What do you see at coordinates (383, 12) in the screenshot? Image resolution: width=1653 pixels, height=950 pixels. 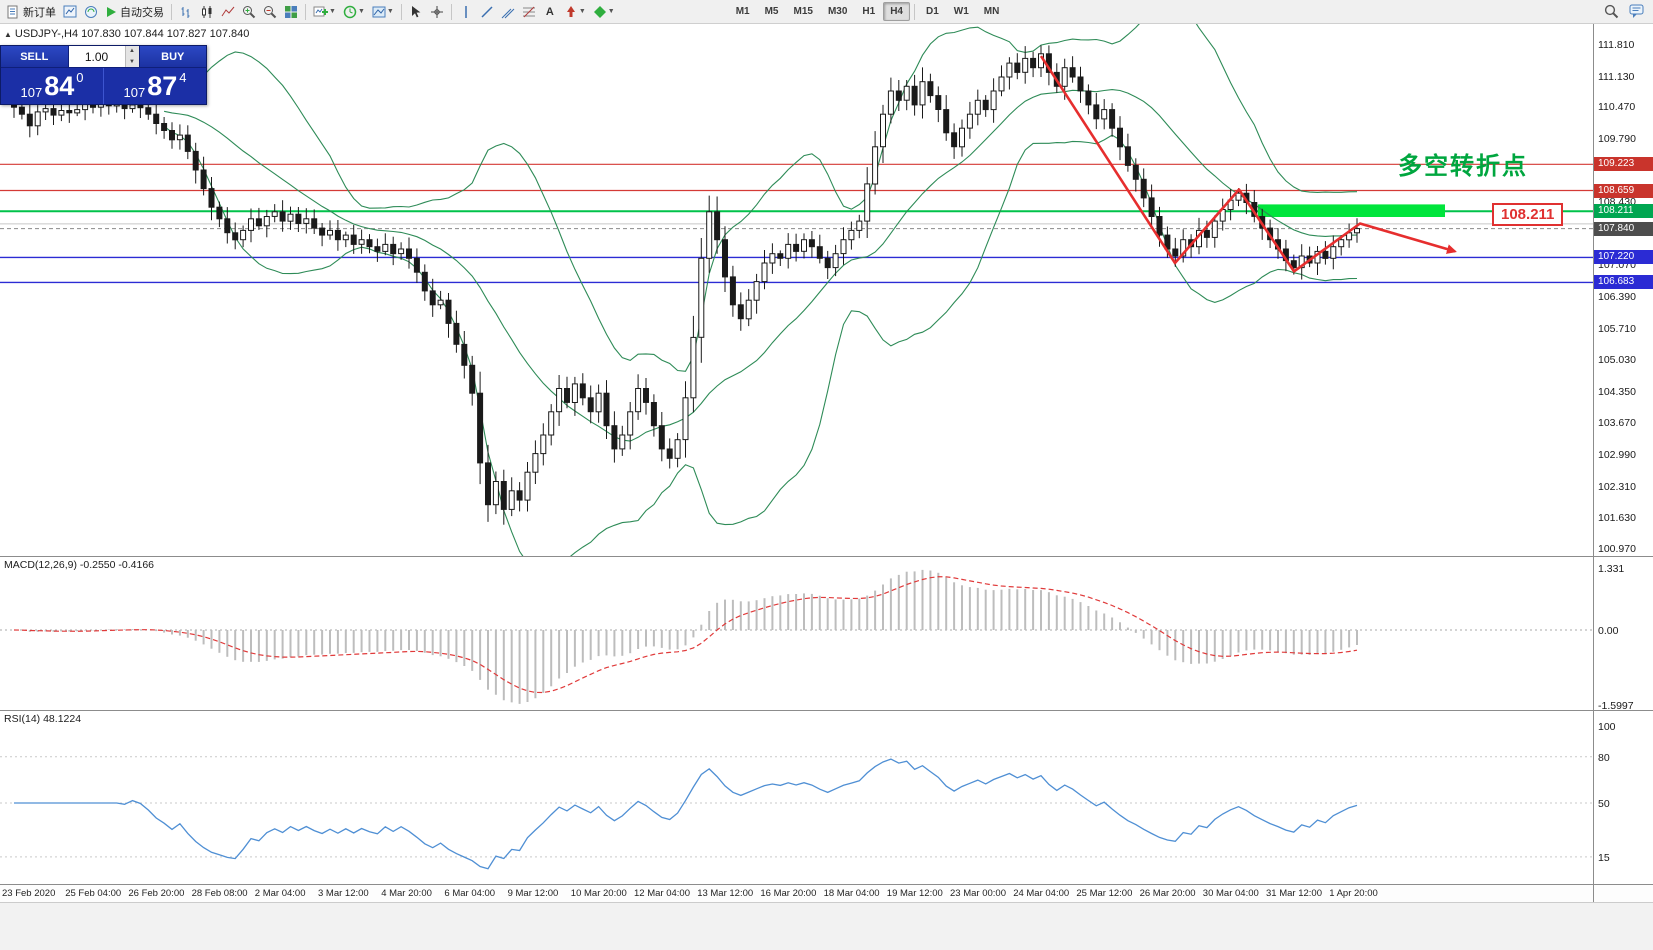 I see `template-button: ▼` at bounding box center [383, 12].